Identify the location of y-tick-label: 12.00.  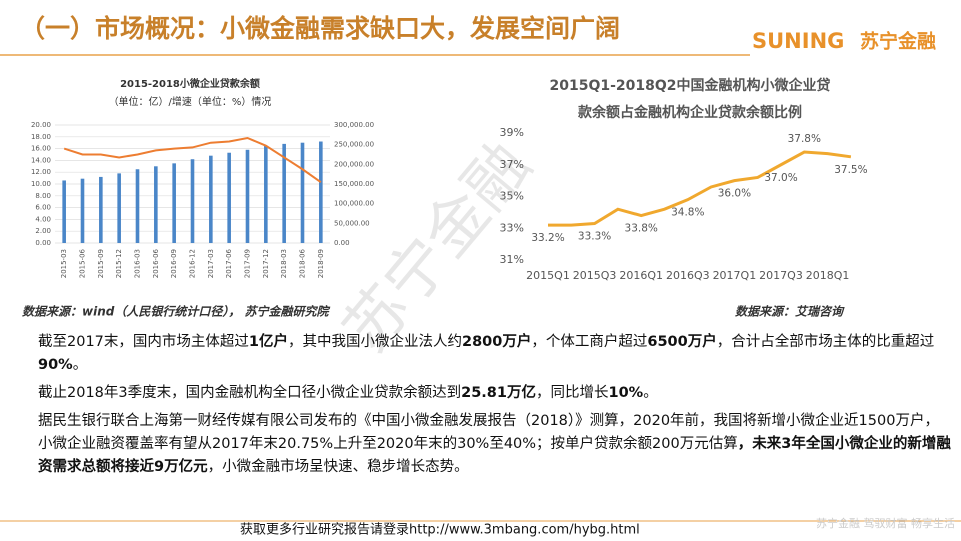
(41, 172).